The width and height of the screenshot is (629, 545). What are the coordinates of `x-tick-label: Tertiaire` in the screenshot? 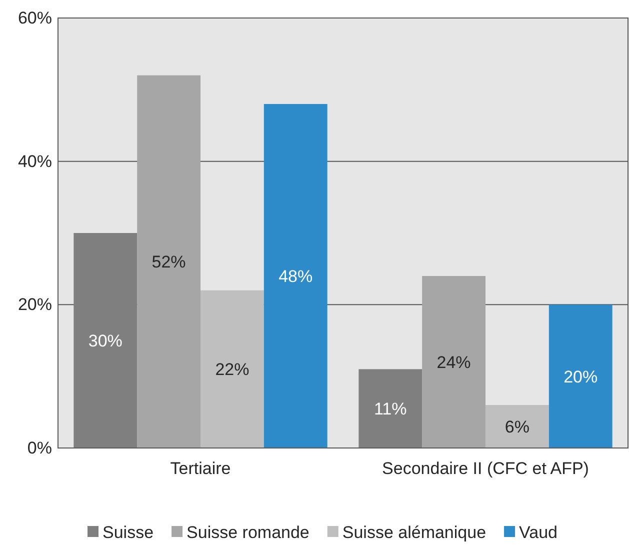 It's located at (200, 468).